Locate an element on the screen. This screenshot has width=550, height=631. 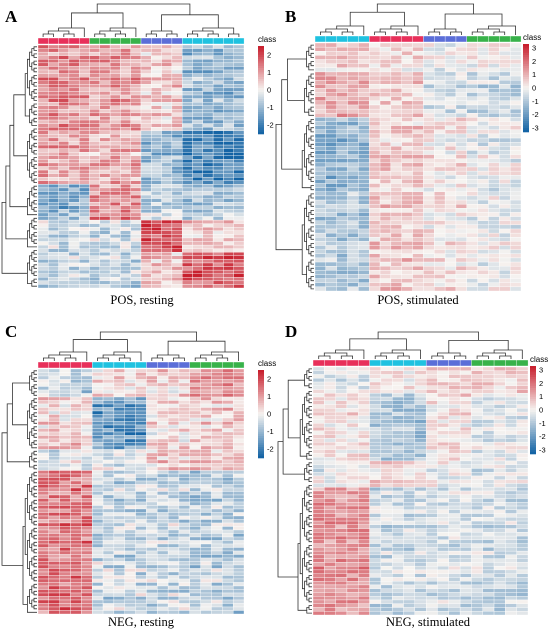
colorbar-tick-label: 0 is located at coordinates (269, 90).